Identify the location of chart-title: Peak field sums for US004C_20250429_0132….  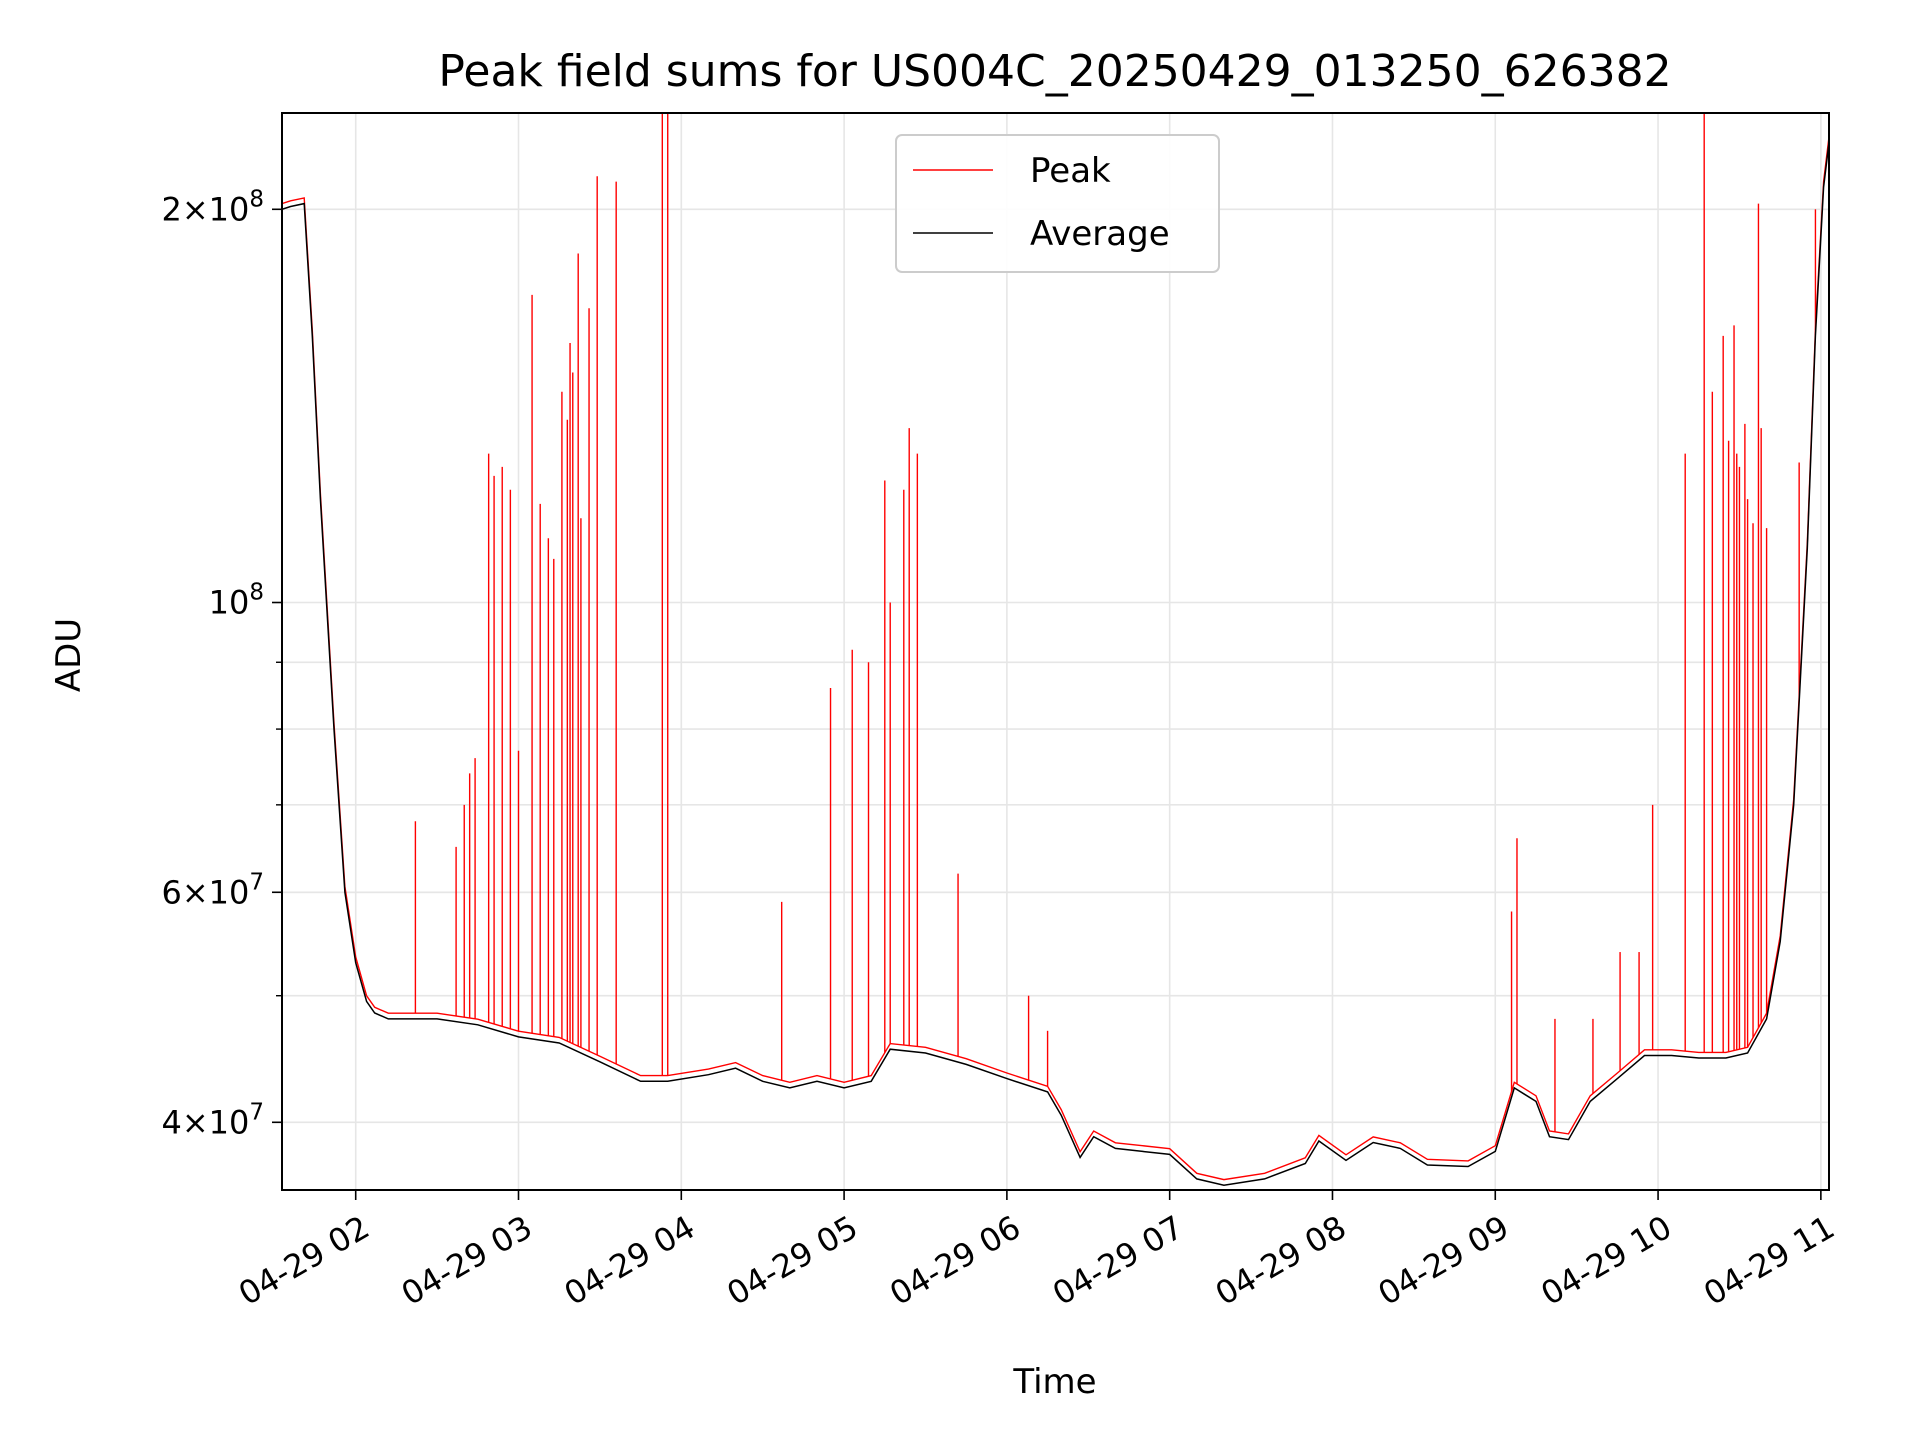
(1054, 71).